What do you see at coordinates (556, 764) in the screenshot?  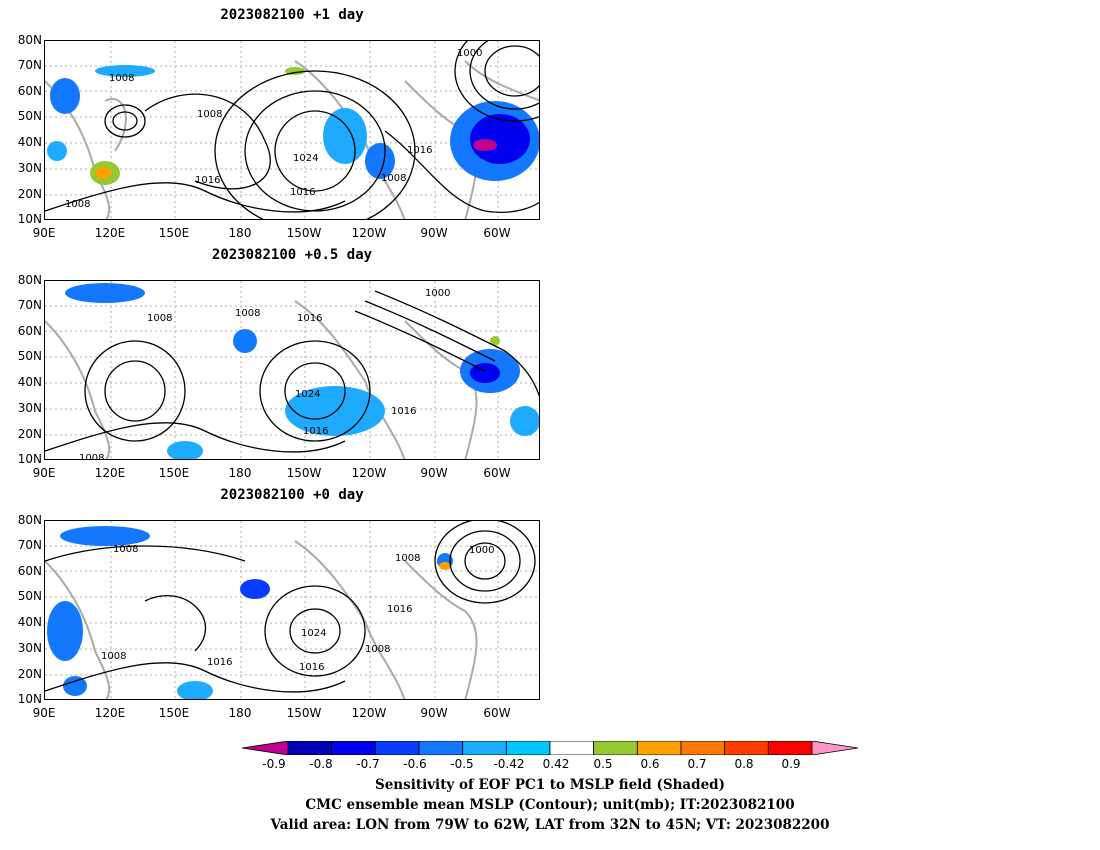 I see `colorbar-tick-label: 0.42` at bounding box center [556, 764].